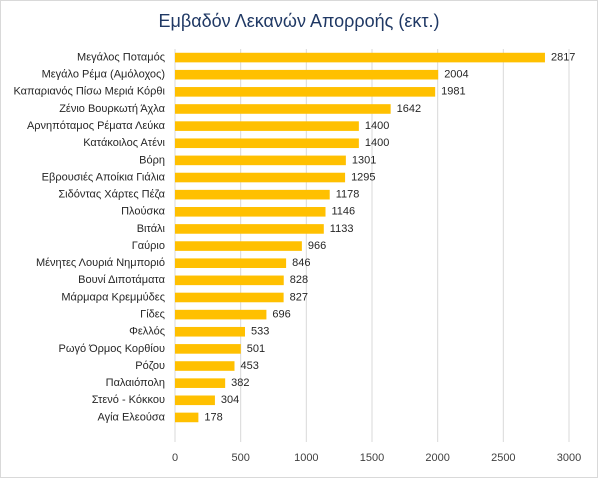 Image resolution: width=598 pixels, height=478 pixels. I want to click on y-tick-label: Καπαριανός Πίσω Μεριά Κόρθι, so click(89, 92).